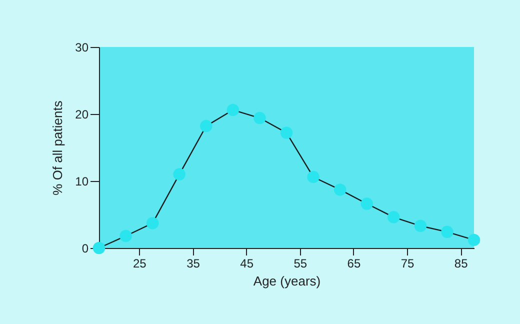 The height and width of the screenshot is (324, 520). What do you see at coordinates (247, 263) in the screenshot?
I see `x-tick-label: 45` at bounding box center [247, 263].